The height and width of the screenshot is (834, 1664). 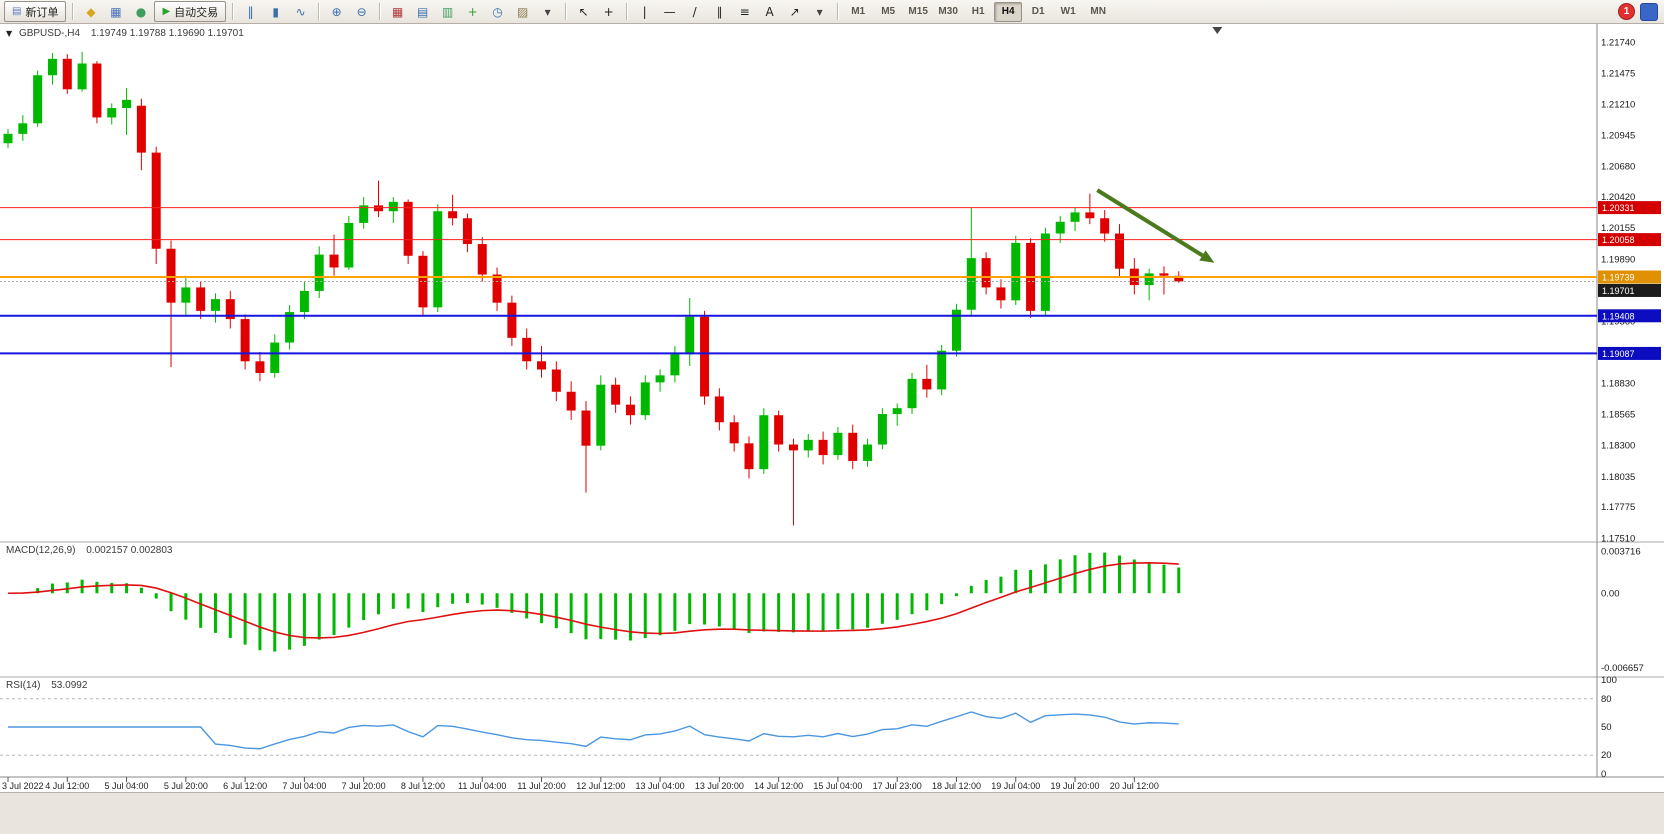 I want to click on timeframe-m30-button: M30, so click(x=948, y=11).